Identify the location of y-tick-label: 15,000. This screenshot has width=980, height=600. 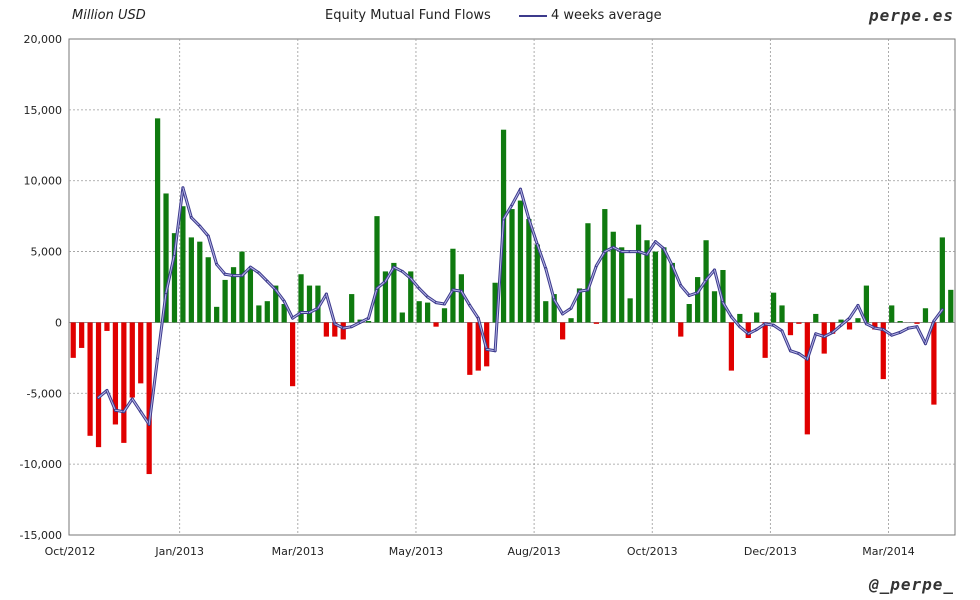
(43, 110).